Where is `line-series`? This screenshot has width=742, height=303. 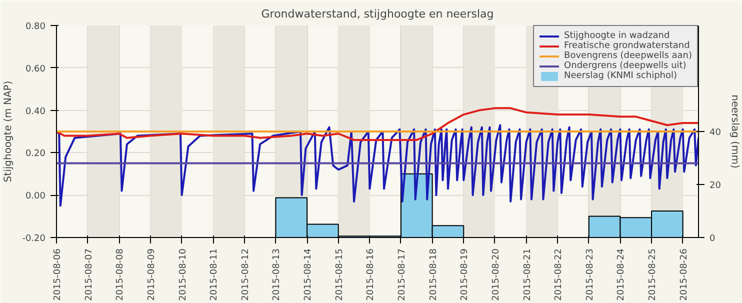
line-series is located at coordinates (377, 124).